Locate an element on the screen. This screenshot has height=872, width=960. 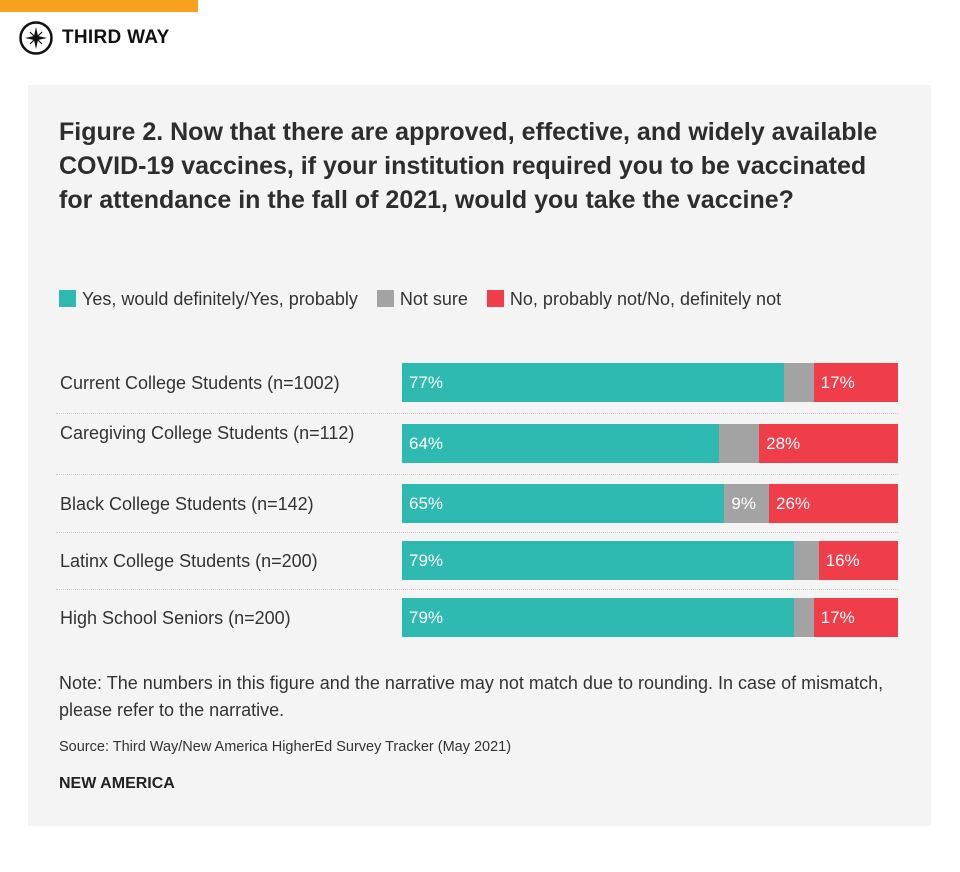
third-way-logo: THIRD WAY is located at coordinates (94, 38).